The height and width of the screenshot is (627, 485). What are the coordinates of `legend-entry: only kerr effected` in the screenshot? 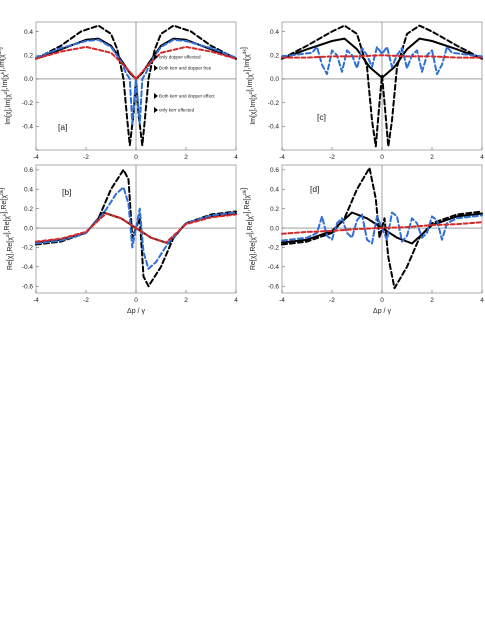 It's located at (177, 110).